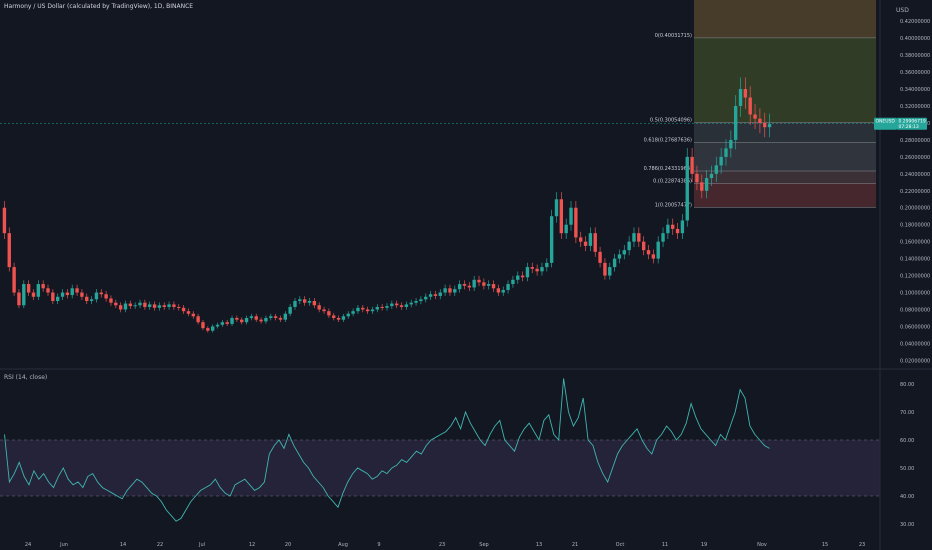  What do you see at coordinates (26, 377) in the screenshot?
I see `rsi-indicator-label: RSI (14, close)` at bounding box center [26, 377].